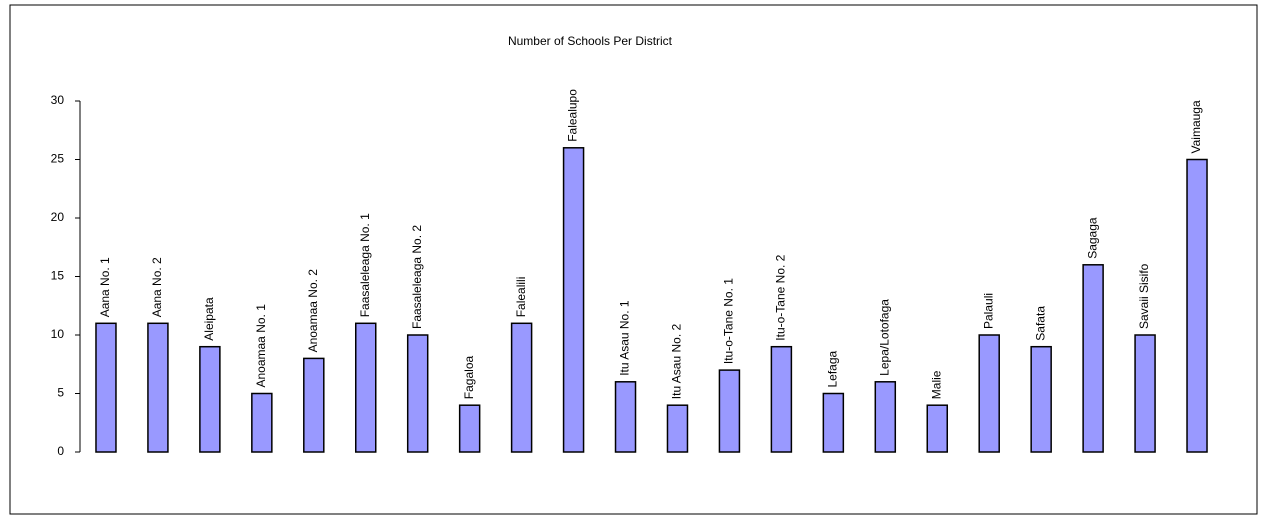  What do you see at coordinates (417, 277) in the screenshot?
I see `bar-category-label: Faasaleleaga No. 2` at bounding box center [417, 277].